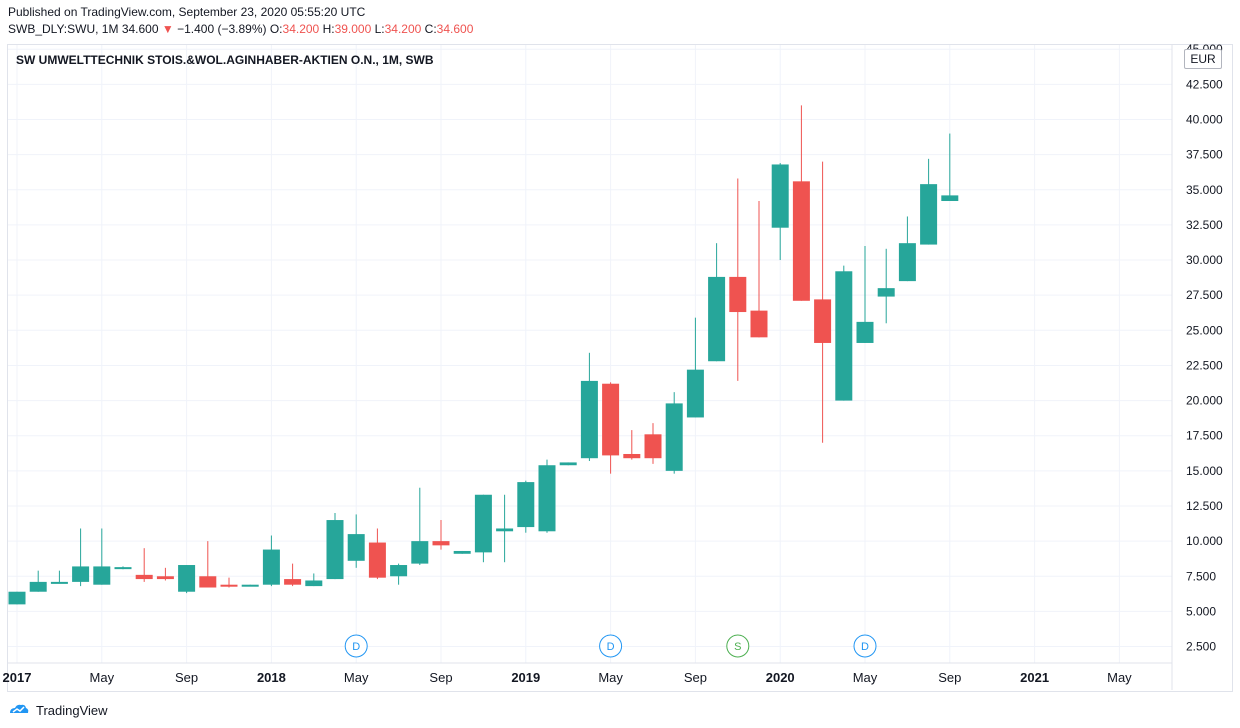  I want to click on y-tick-label: 25.000, so click(1204, 330).